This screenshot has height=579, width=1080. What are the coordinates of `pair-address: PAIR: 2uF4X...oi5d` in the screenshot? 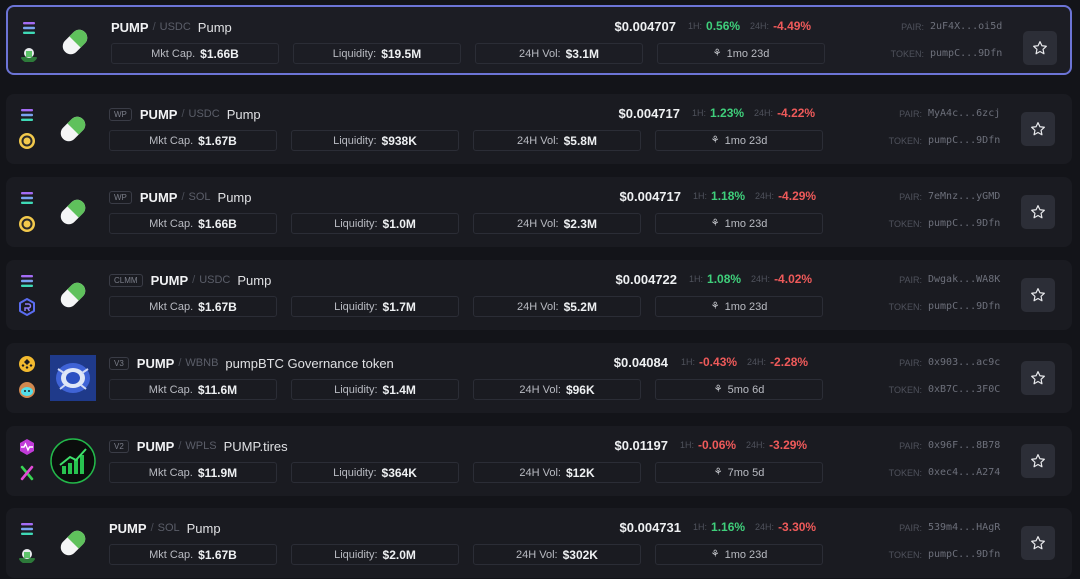 It's located at (941, 26).